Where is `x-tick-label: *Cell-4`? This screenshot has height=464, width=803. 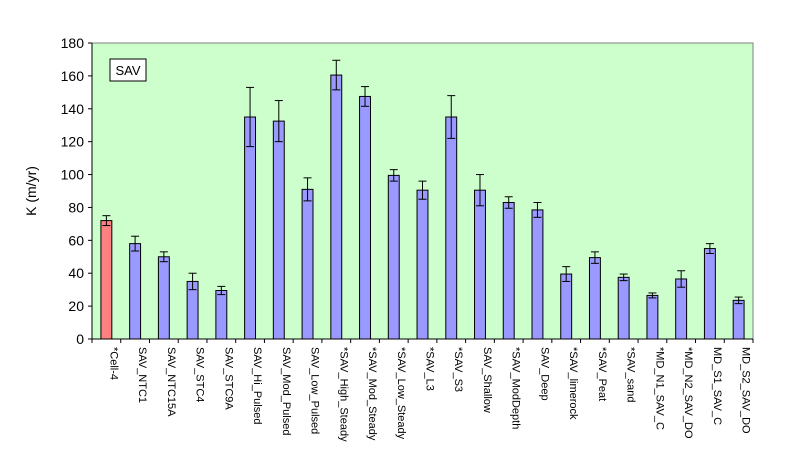
x-tick-label: *Cell-4 is located at coordinates (113, 363).